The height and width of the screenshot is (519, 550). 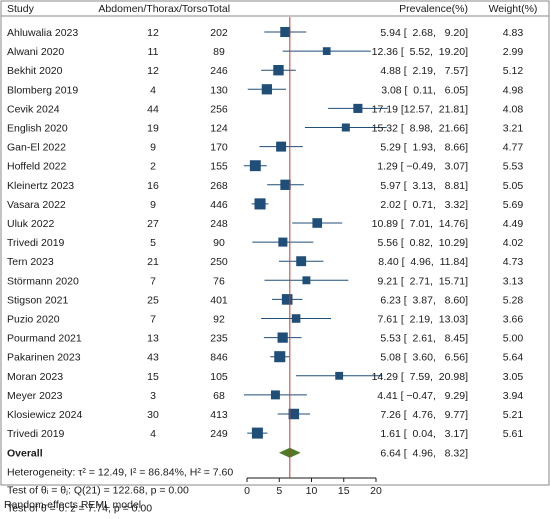 I want to click on study-name: Pourmand 2021, so click(x=44, y=339).